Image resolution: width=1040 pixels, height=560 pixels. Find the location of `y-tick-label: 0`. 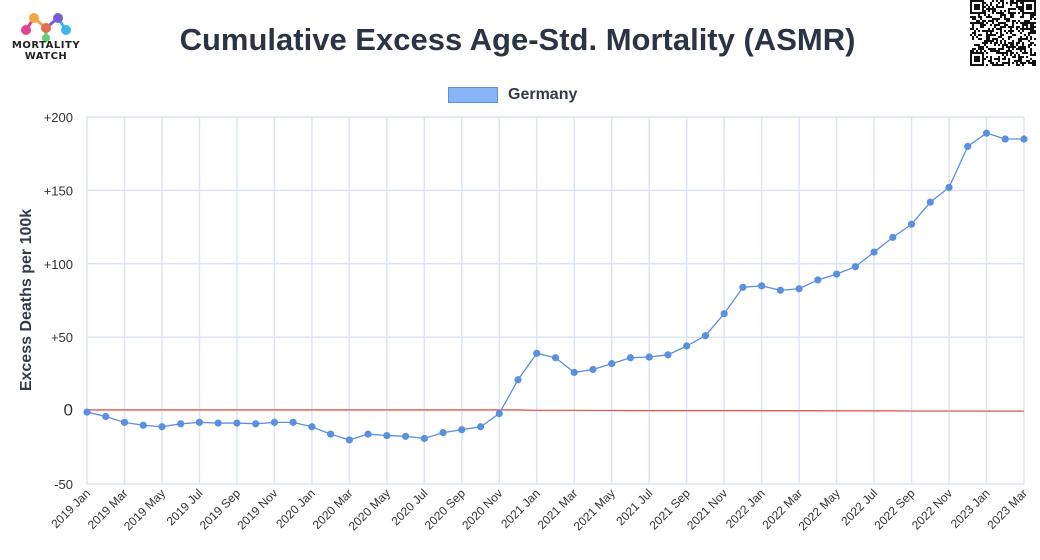

y-tick-label: 0 is located at coordinates (68, 410).